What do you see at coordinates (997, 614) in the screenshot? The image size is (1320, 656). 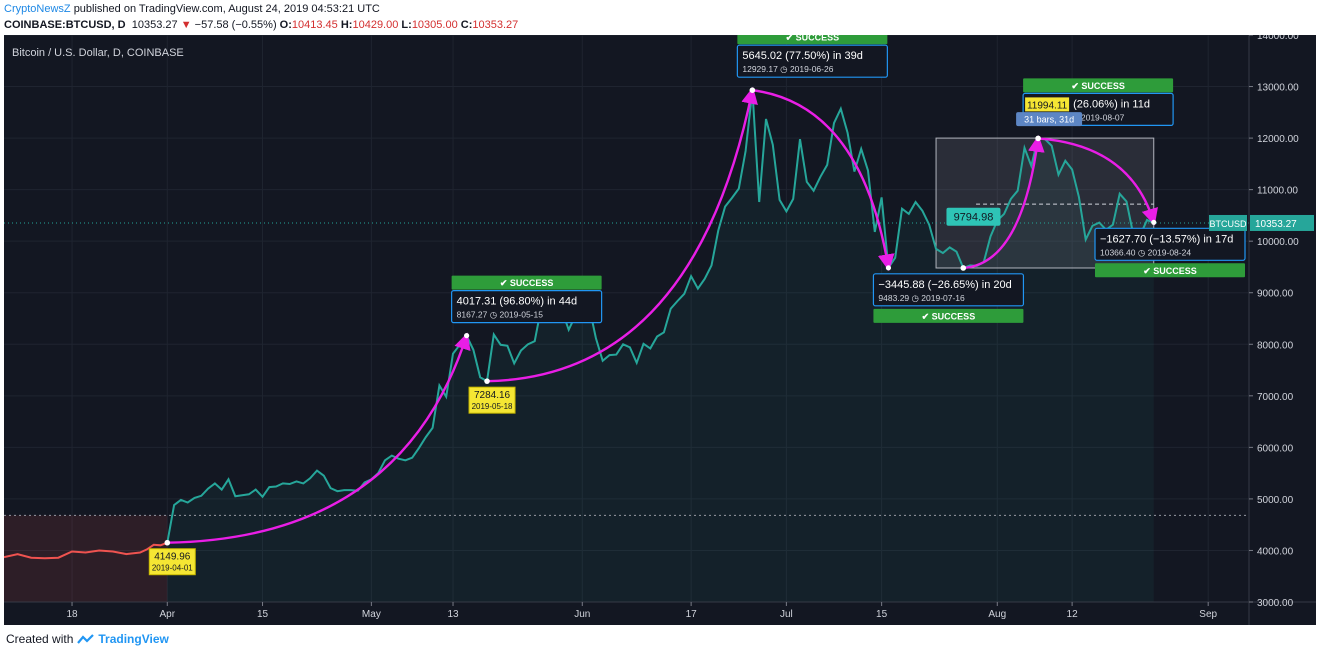 I see `x-tick-label: Aug` at bounding box center [997, 614].